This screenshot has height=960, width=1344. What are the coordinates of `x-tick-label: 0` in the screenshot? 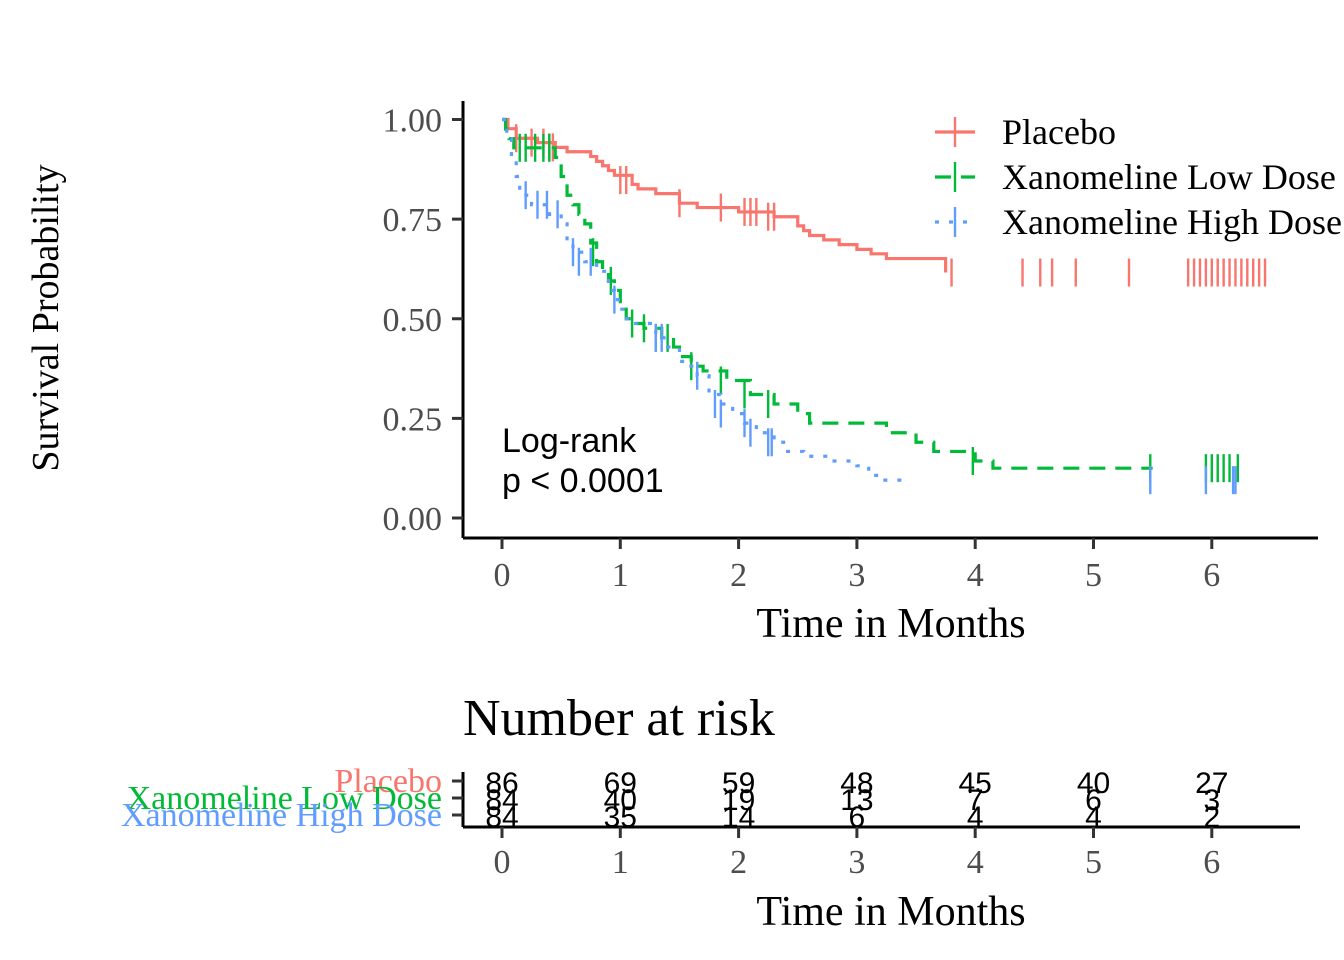 It's located at (502, 575).